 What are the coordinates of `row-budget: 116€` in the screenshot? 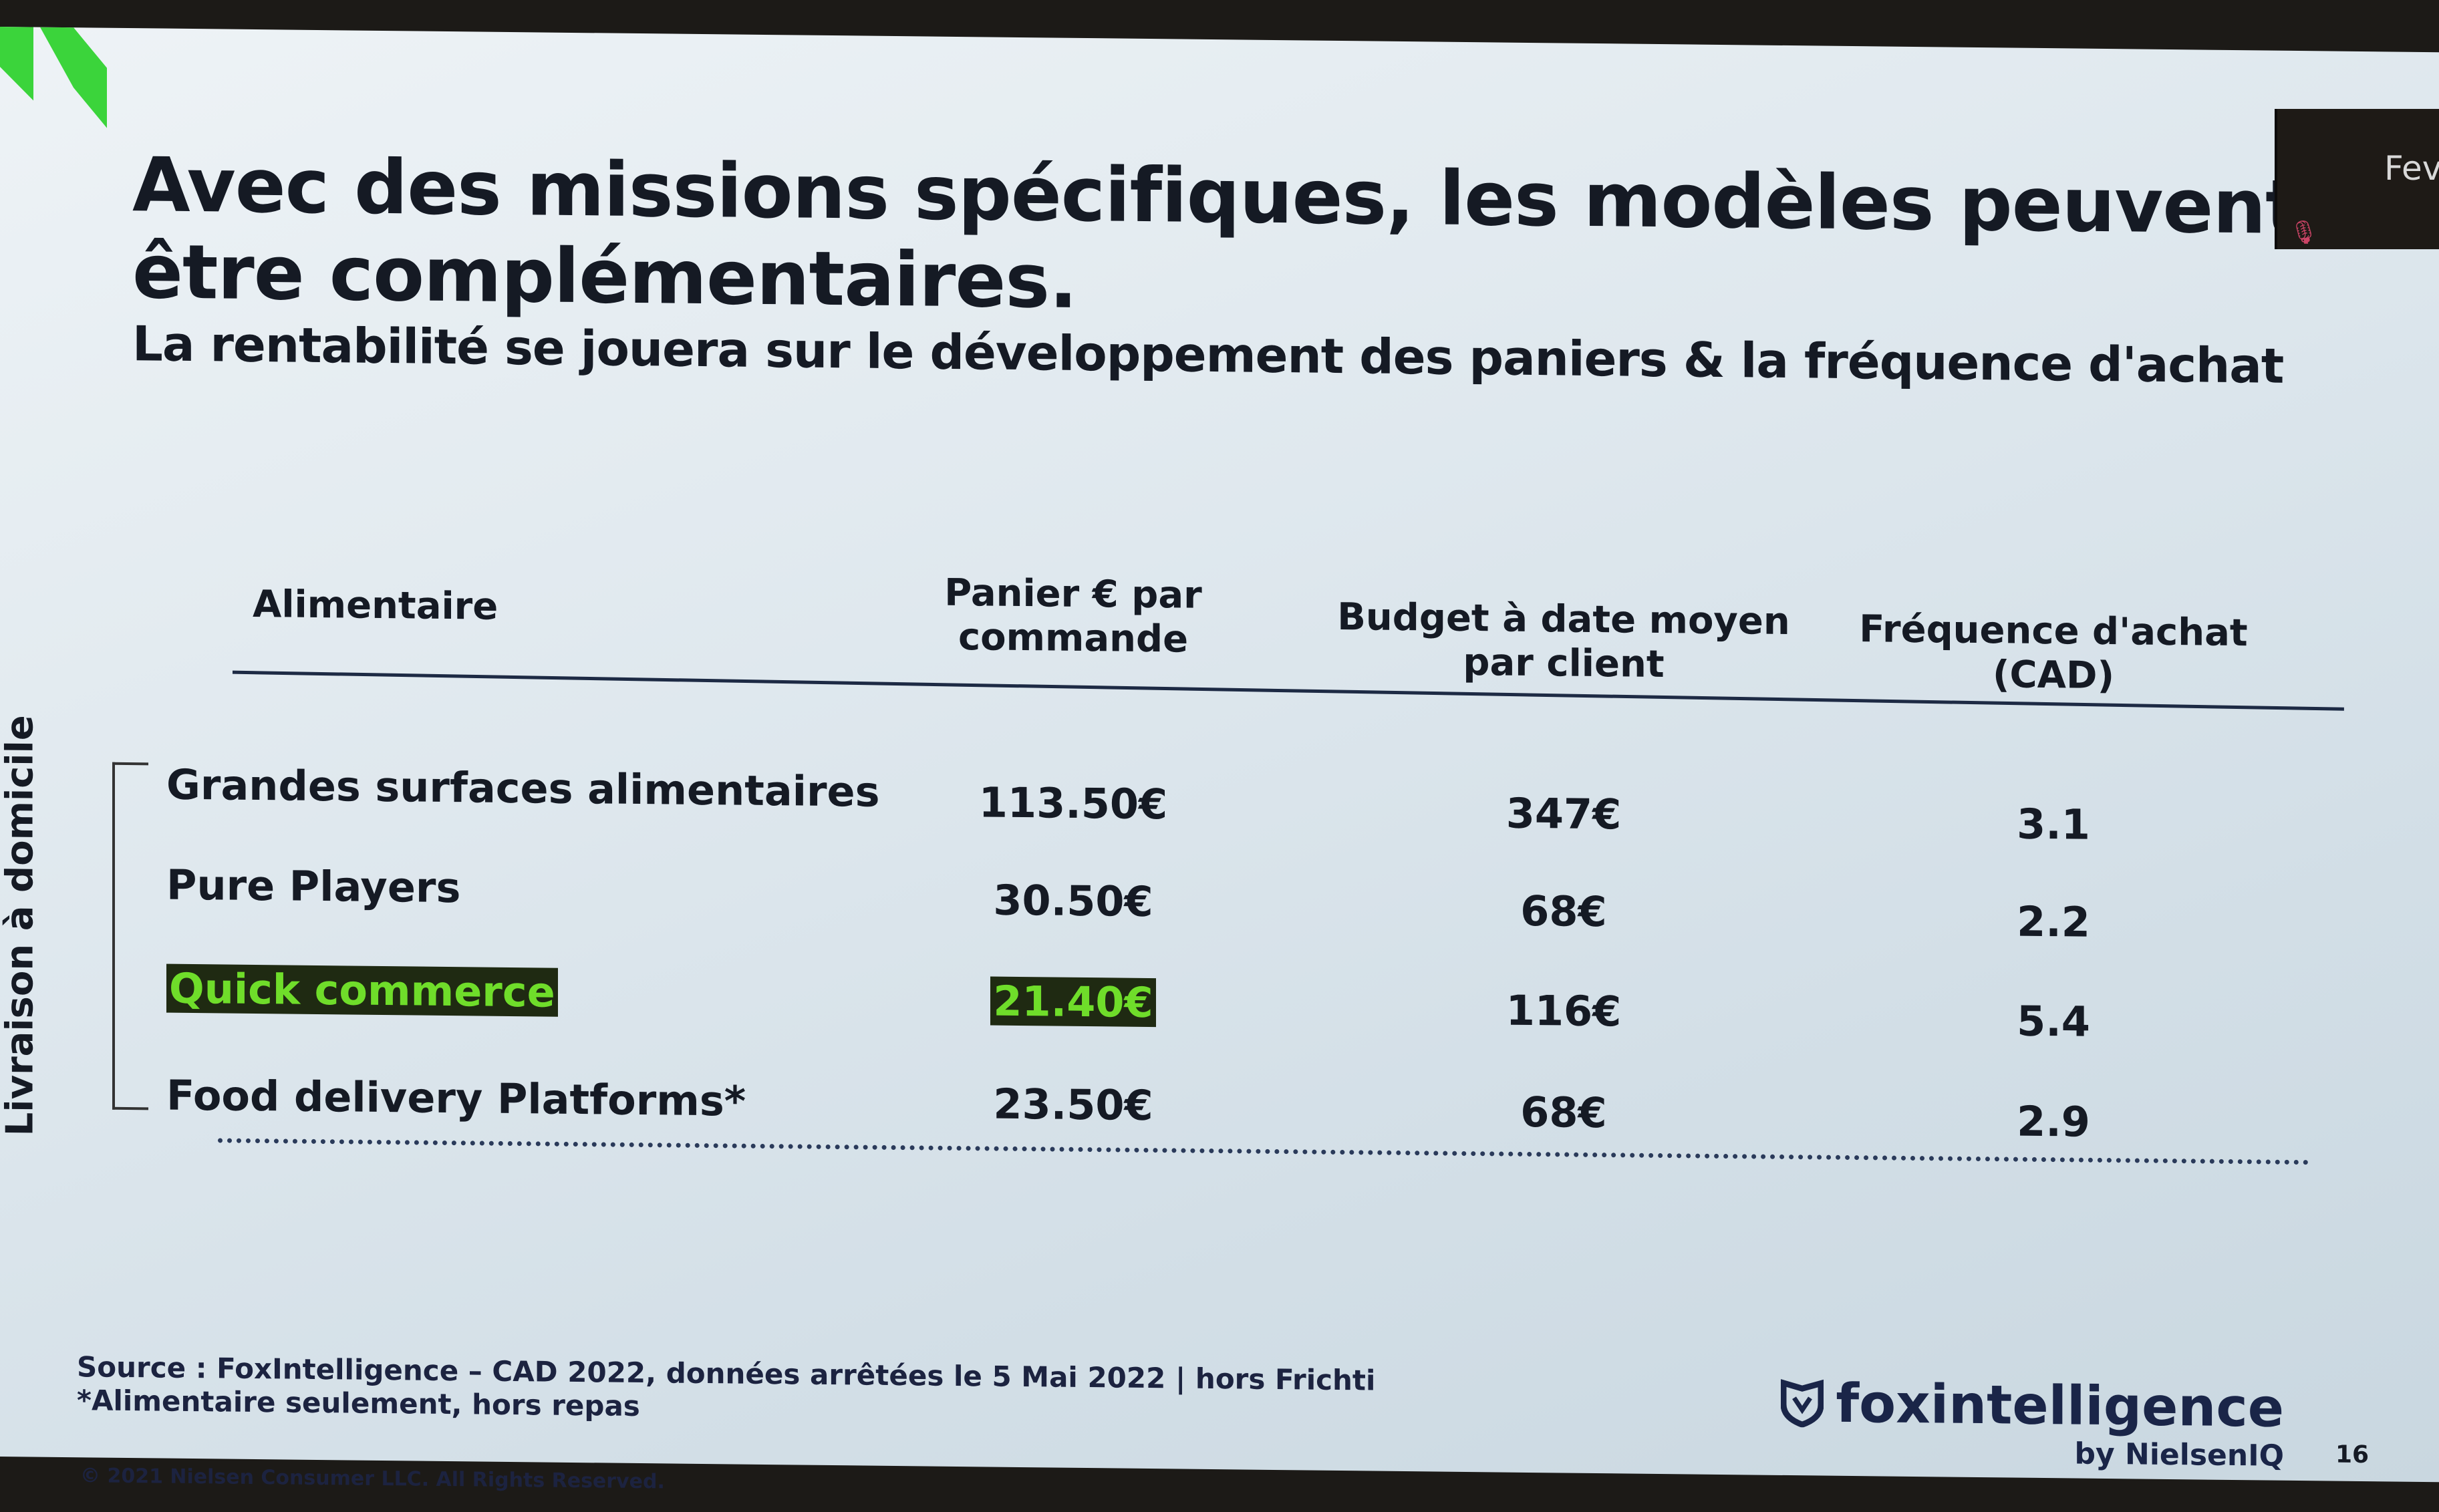 It's located at (1563, 1011).